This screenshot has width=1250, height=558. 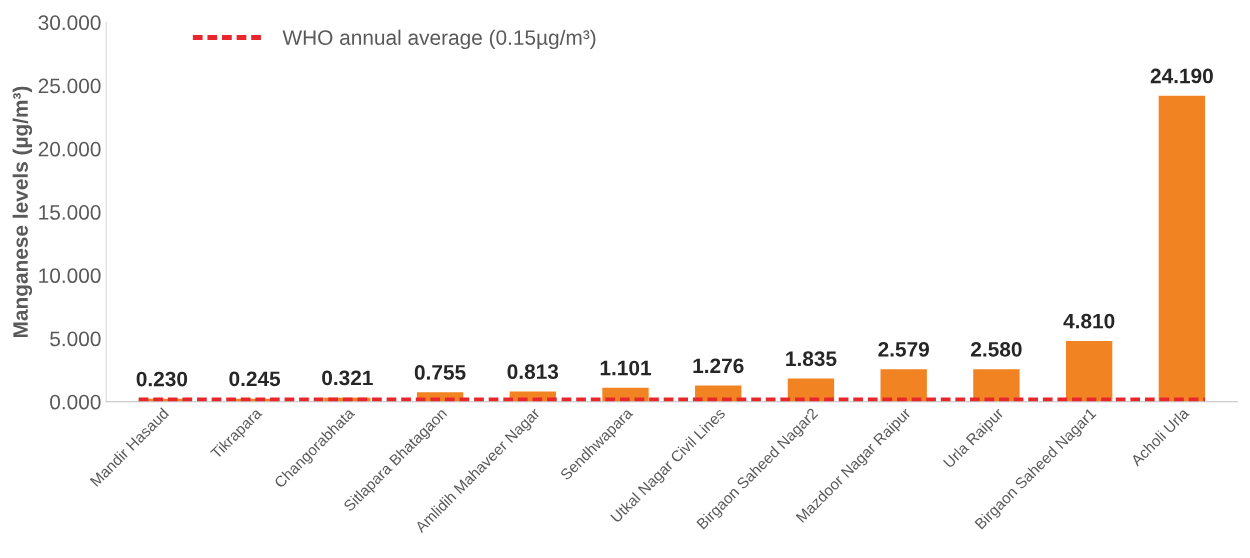 I want to click on y-tick-label: 15.000, so click(x=70, y=212).